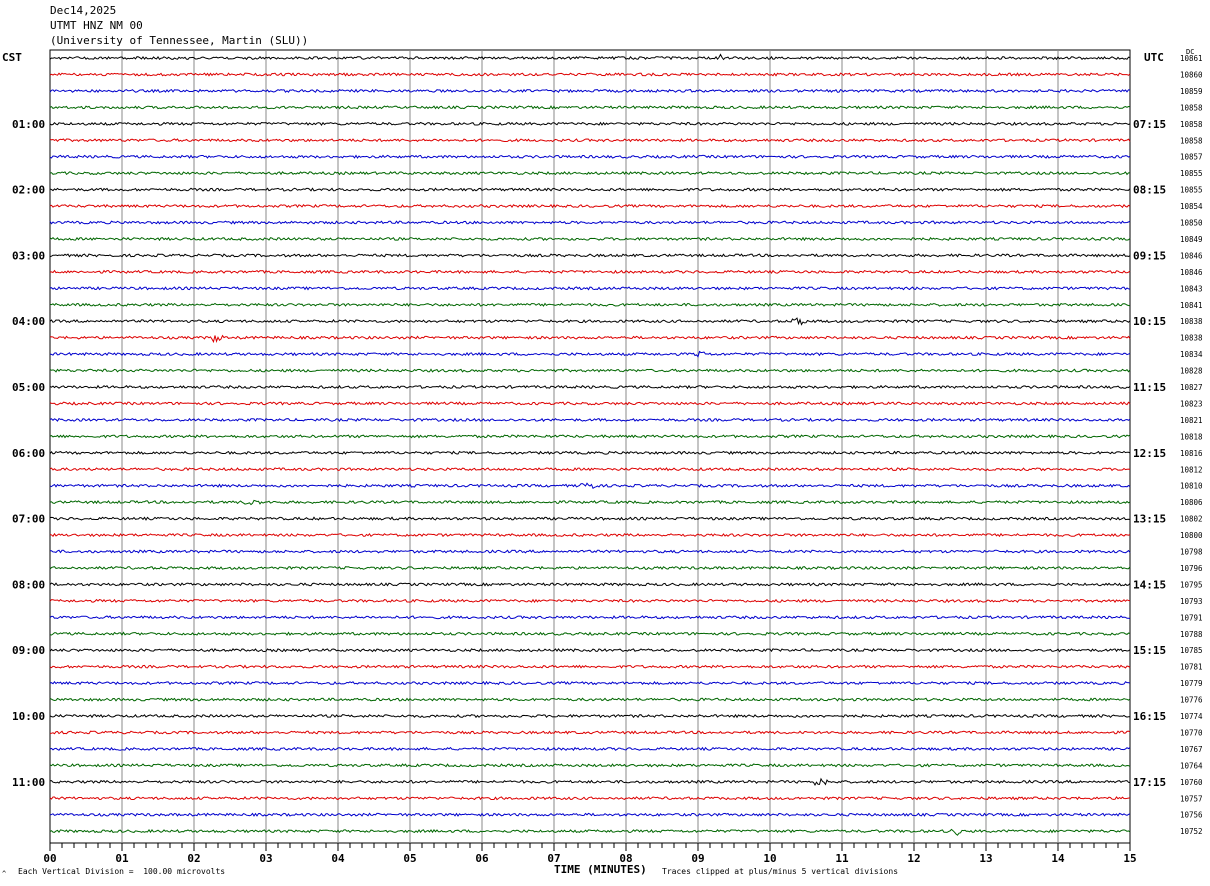 Image resolution: width=1210 pixels, height=886 pixels. Describe the element at coordinates (1191, 535) in the screenshot. I see `dc-value-label: 10800` at that location.